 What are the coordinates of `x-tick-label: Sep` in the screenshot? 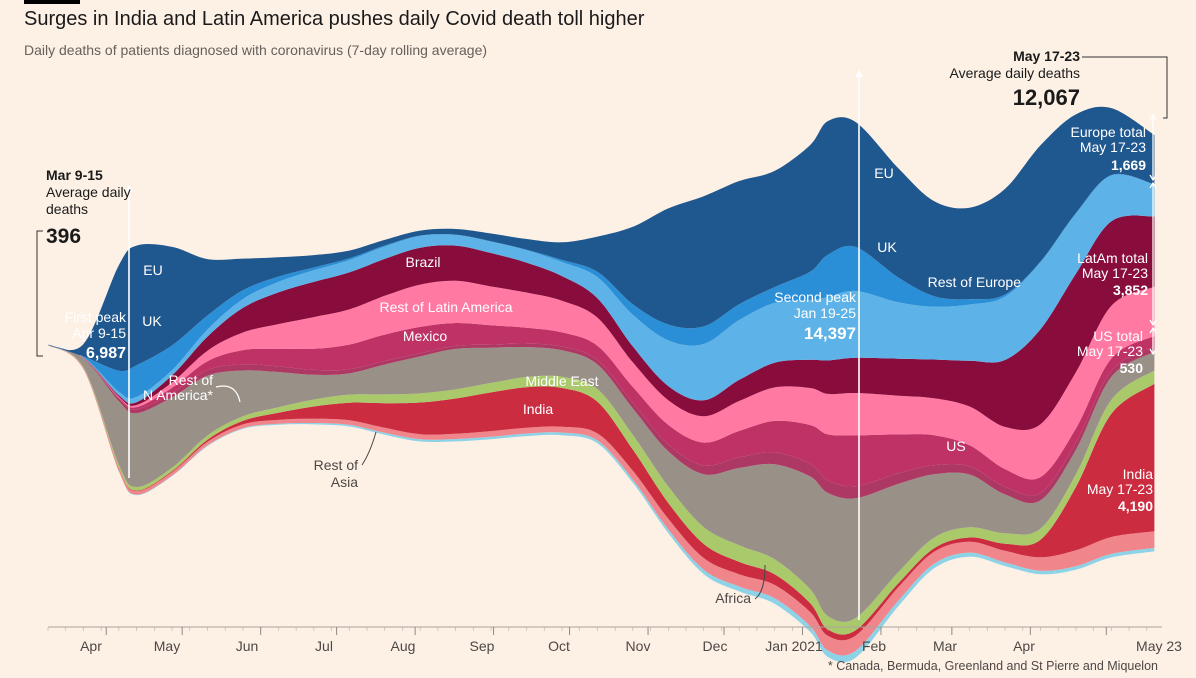 It's located at (482, 646).